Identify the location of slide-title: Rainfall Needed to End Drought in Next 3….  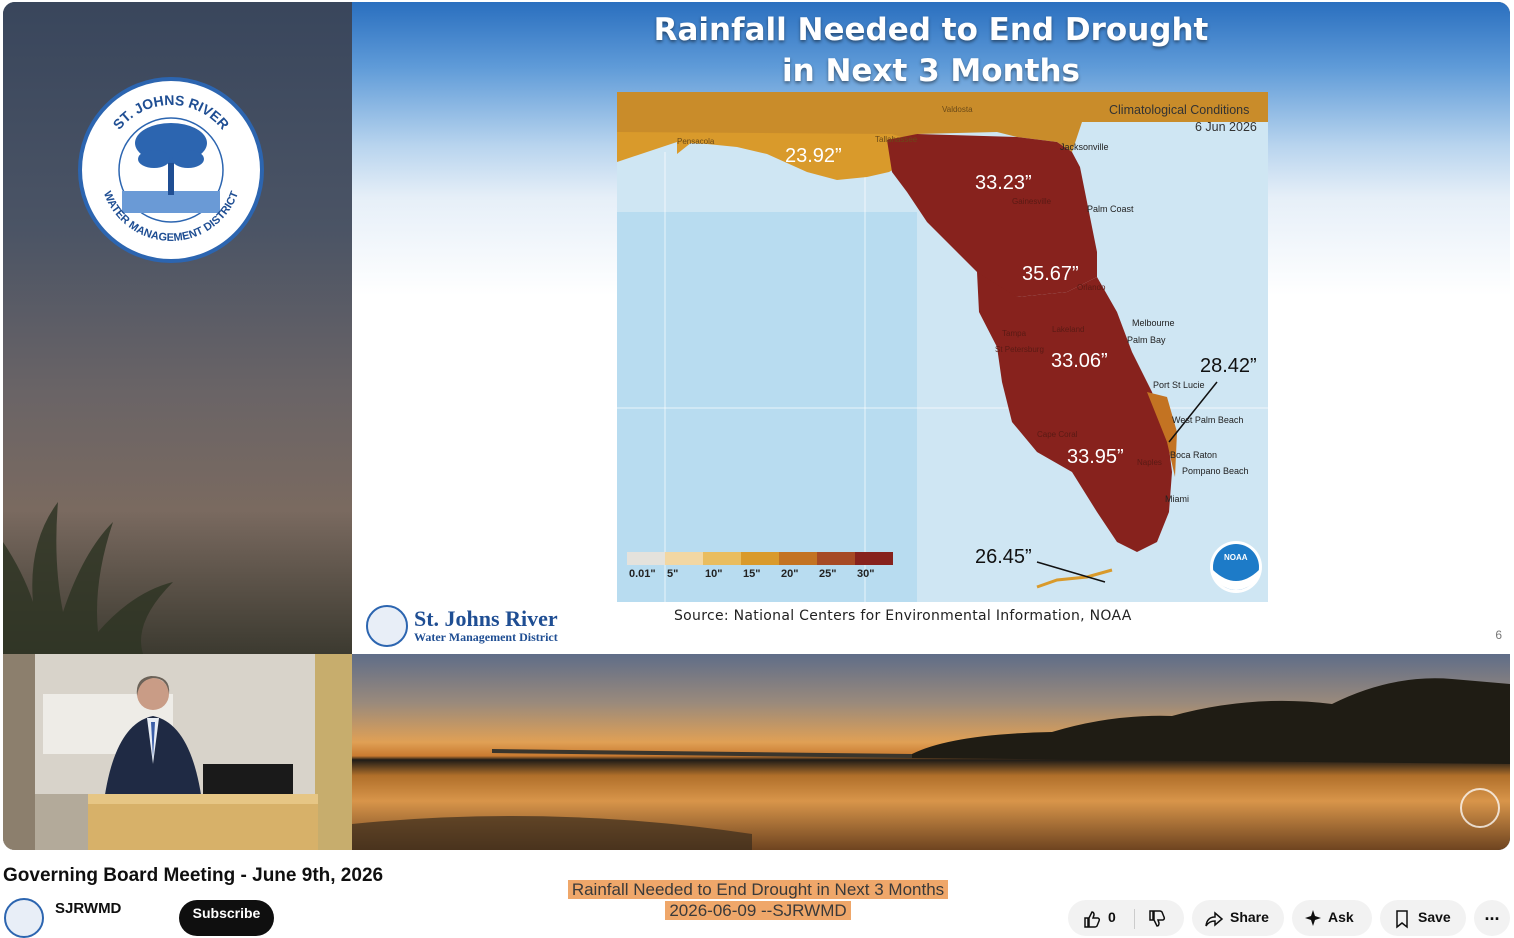
(931, 51).